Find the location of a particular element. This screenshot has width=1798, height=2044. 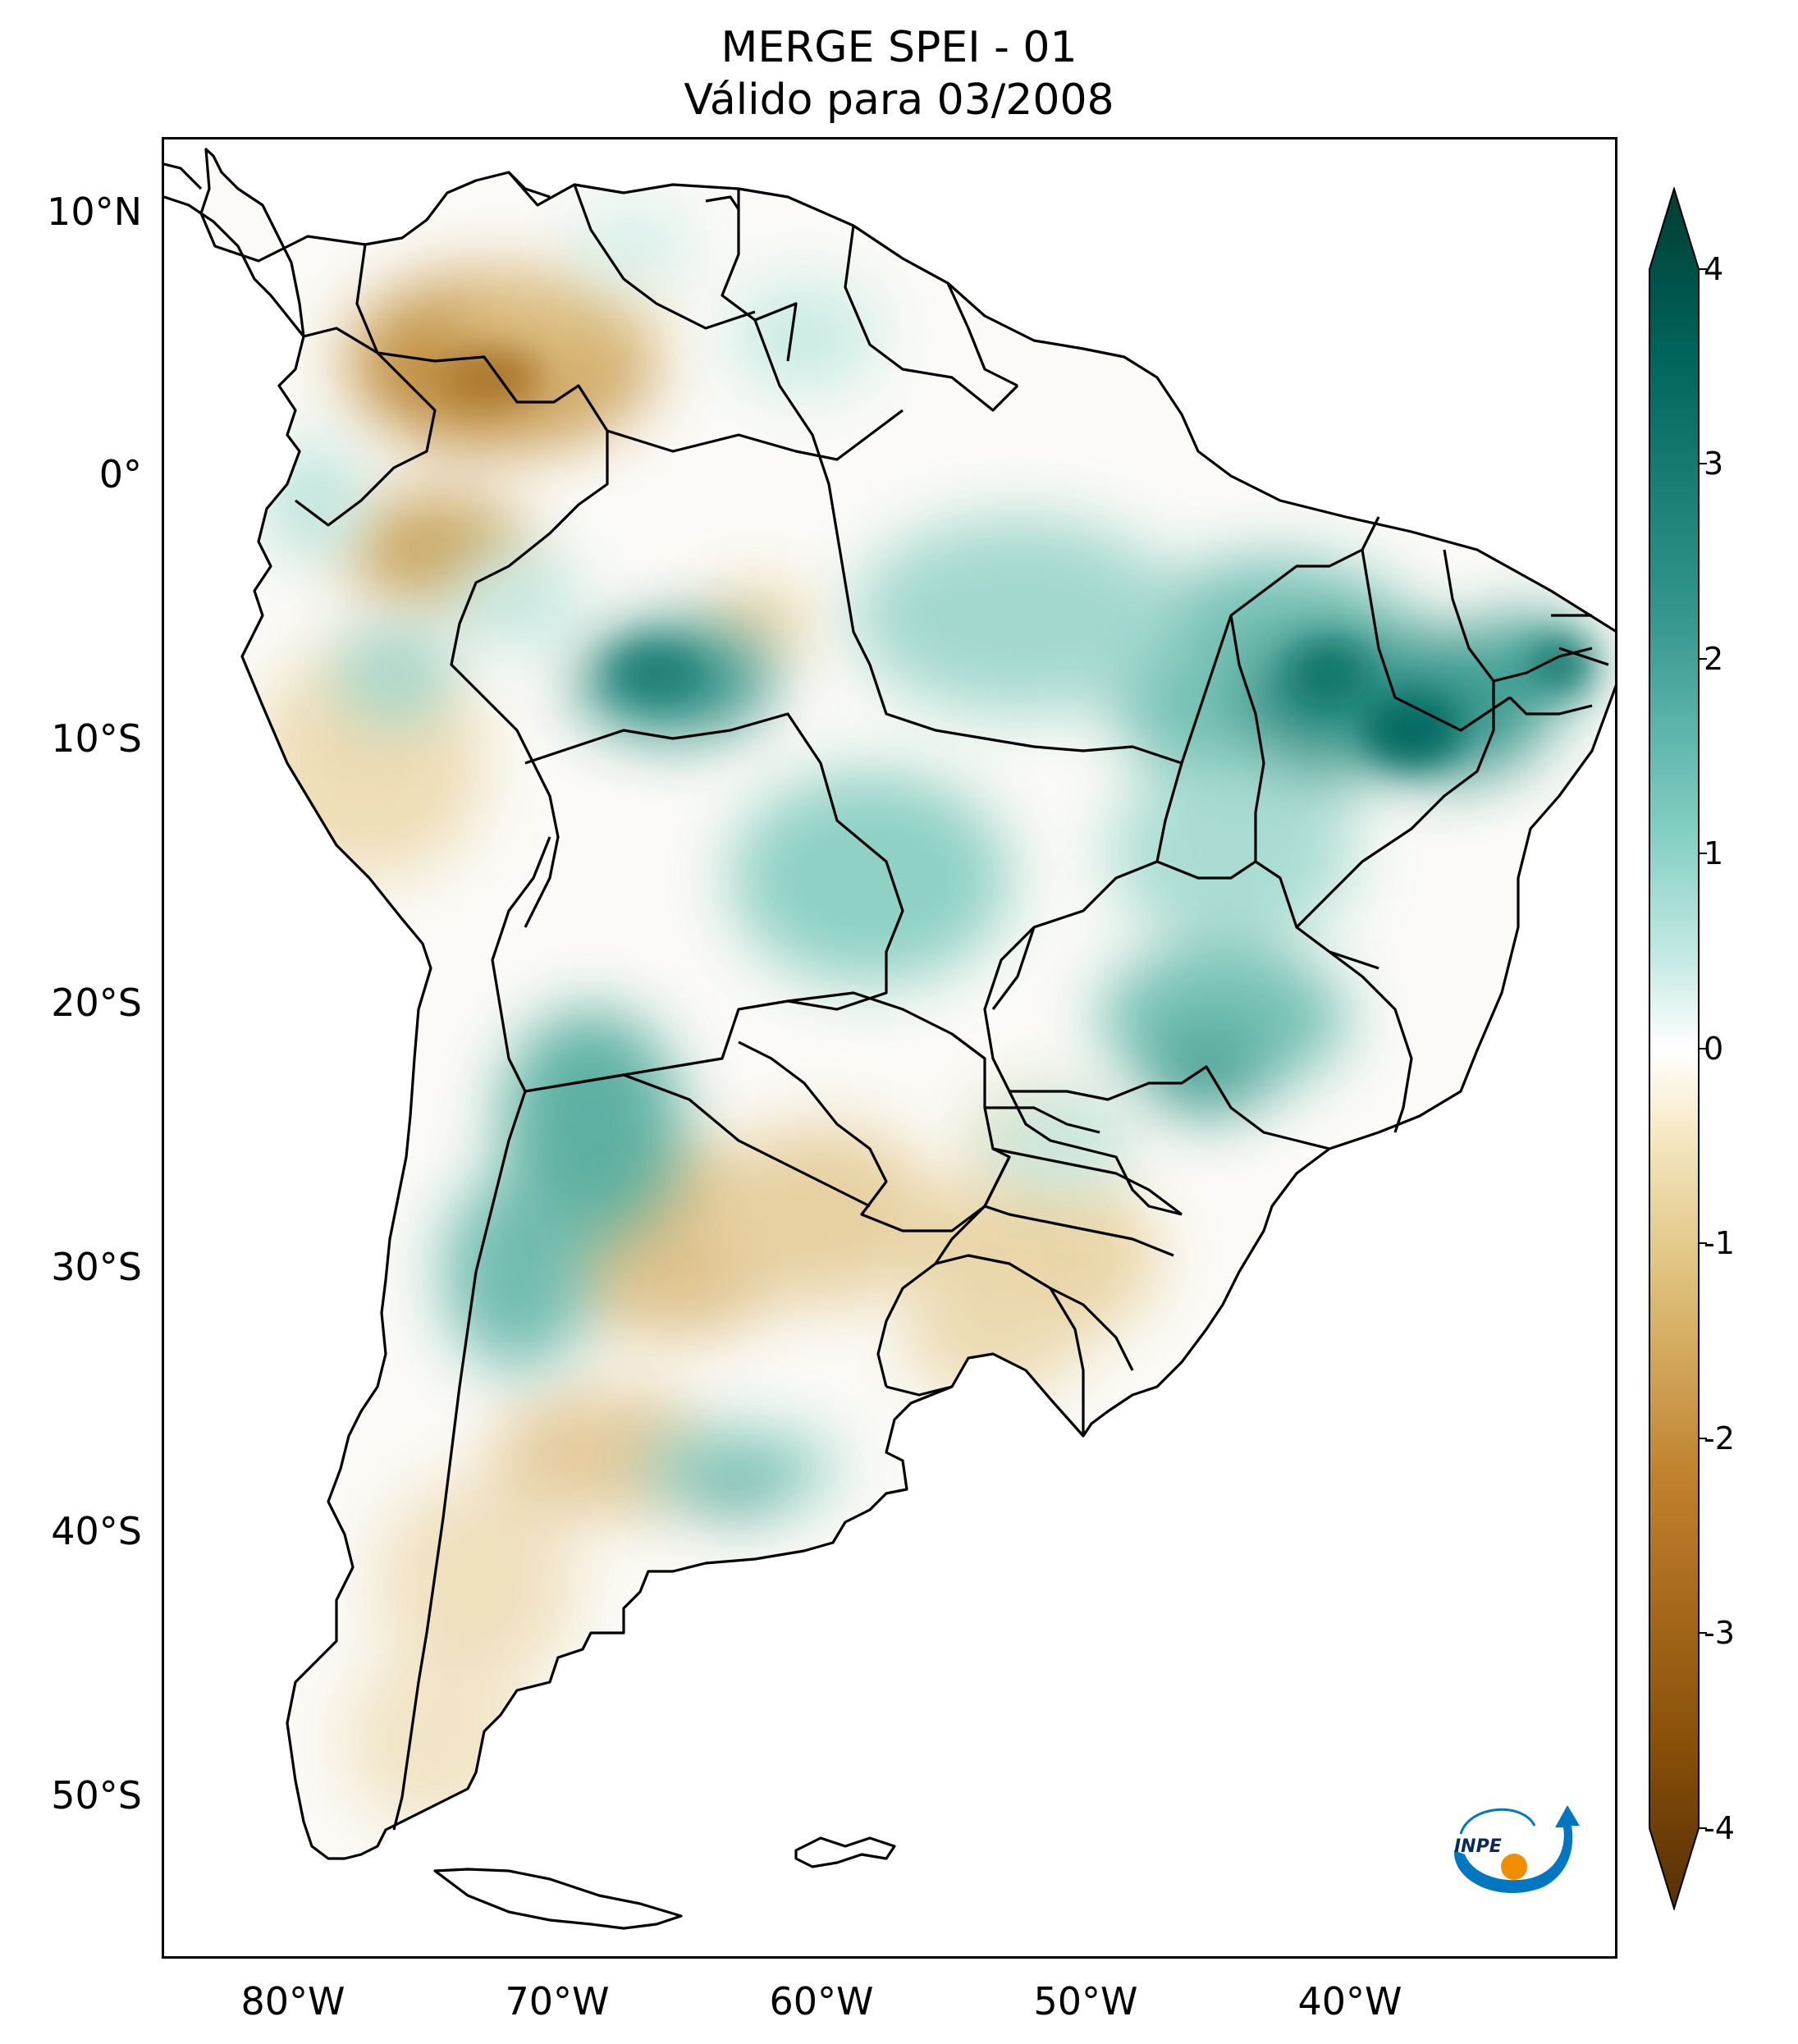

lat-label-40s: 40°S is located at coordinates (96, 1531).